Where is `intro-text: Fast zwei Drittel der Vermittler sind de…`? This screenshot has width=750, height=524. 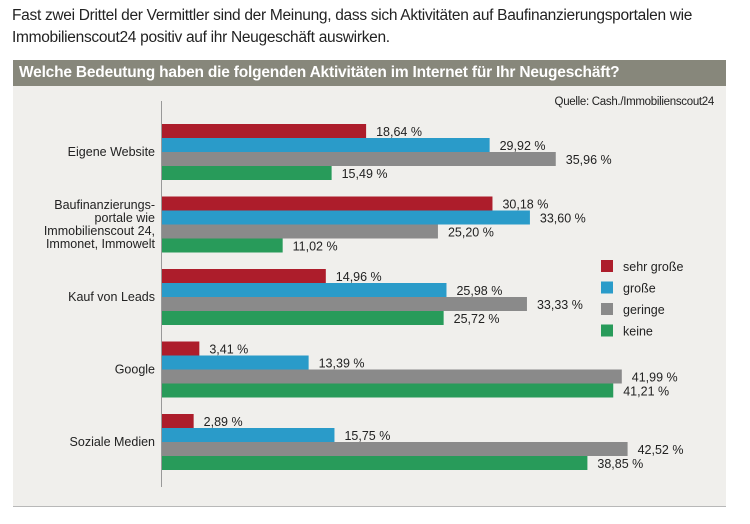 intro-text: Fast zwei Drittel der Vermittler sind de… is located at coordinates (352, 26).